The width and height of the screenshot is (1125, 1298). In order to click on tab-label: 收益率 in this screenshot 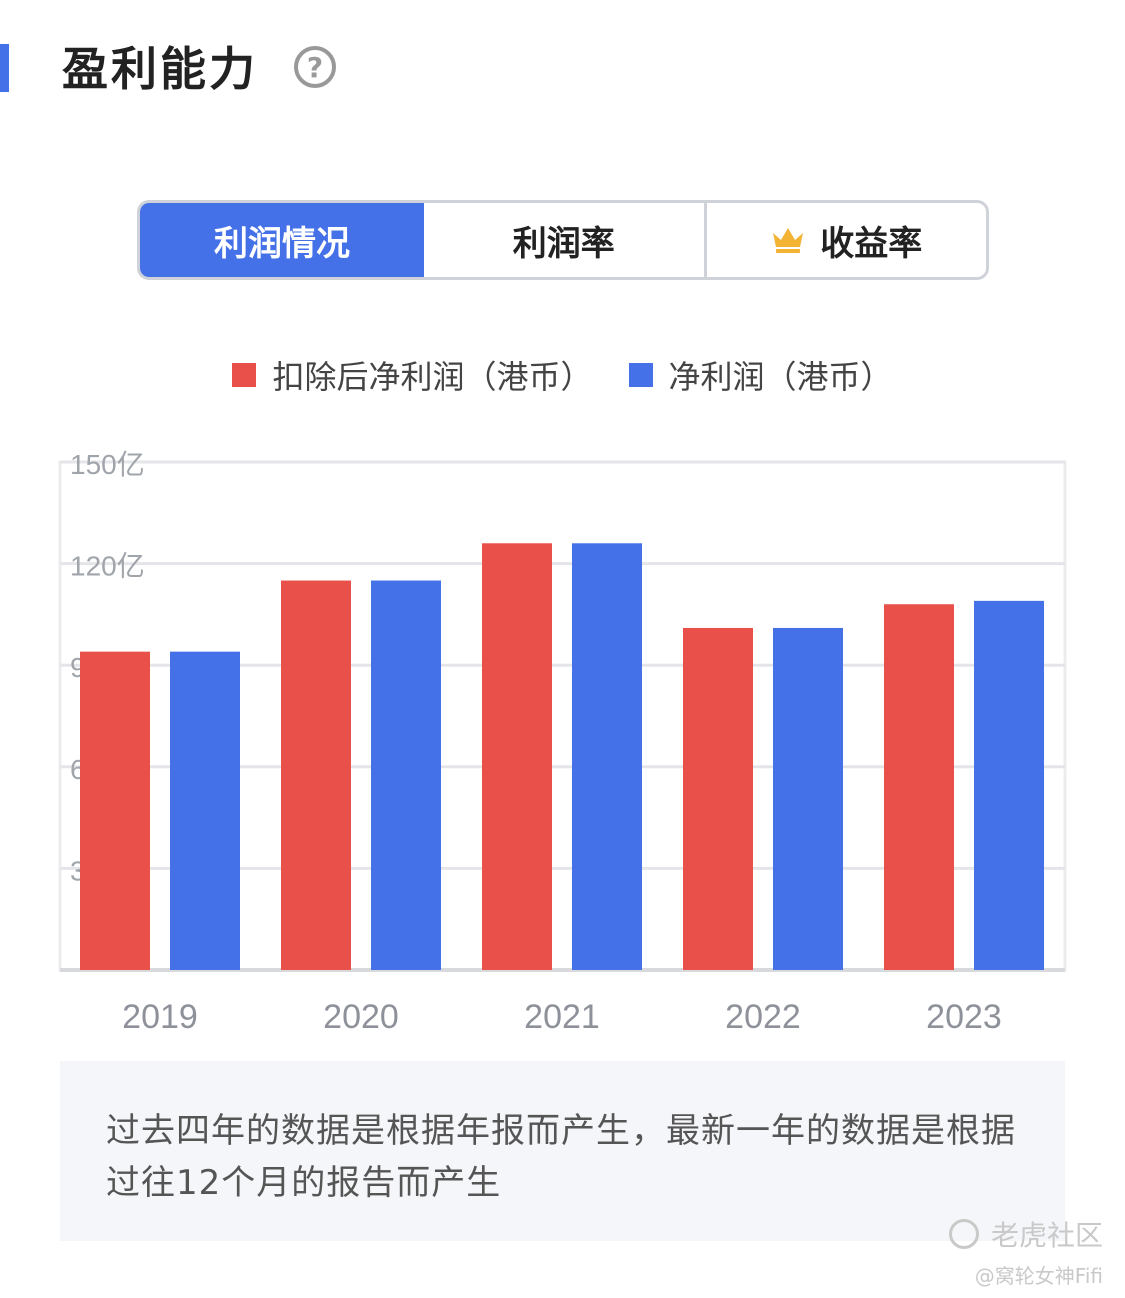, I will do `click(871, 243)`.